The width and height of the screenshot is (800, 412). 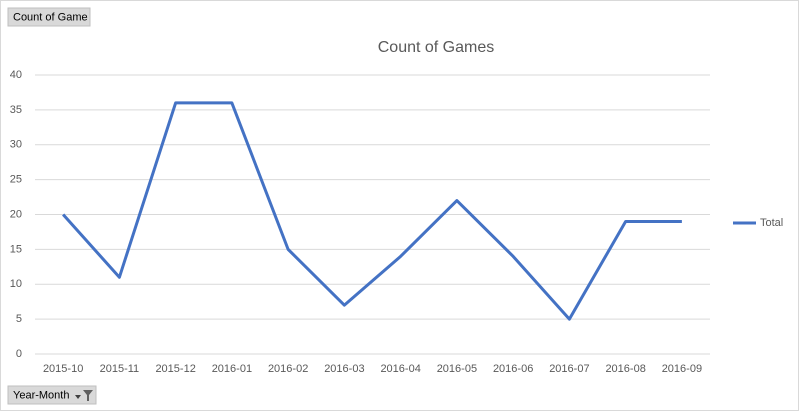 I want to click on field-button-label: Year-Month, so click(x=41, y=395).